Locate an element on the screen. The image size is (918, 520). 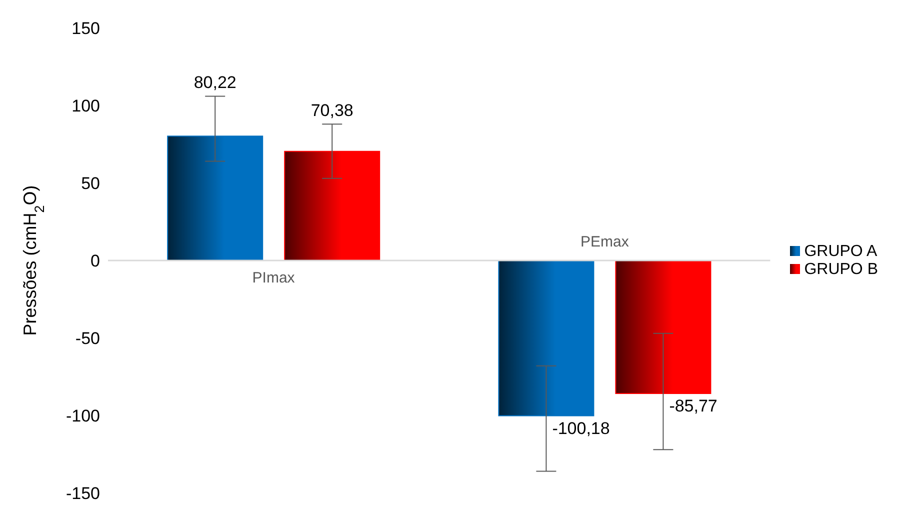
data-label: 70,38 is located at coordinates (332, 110).